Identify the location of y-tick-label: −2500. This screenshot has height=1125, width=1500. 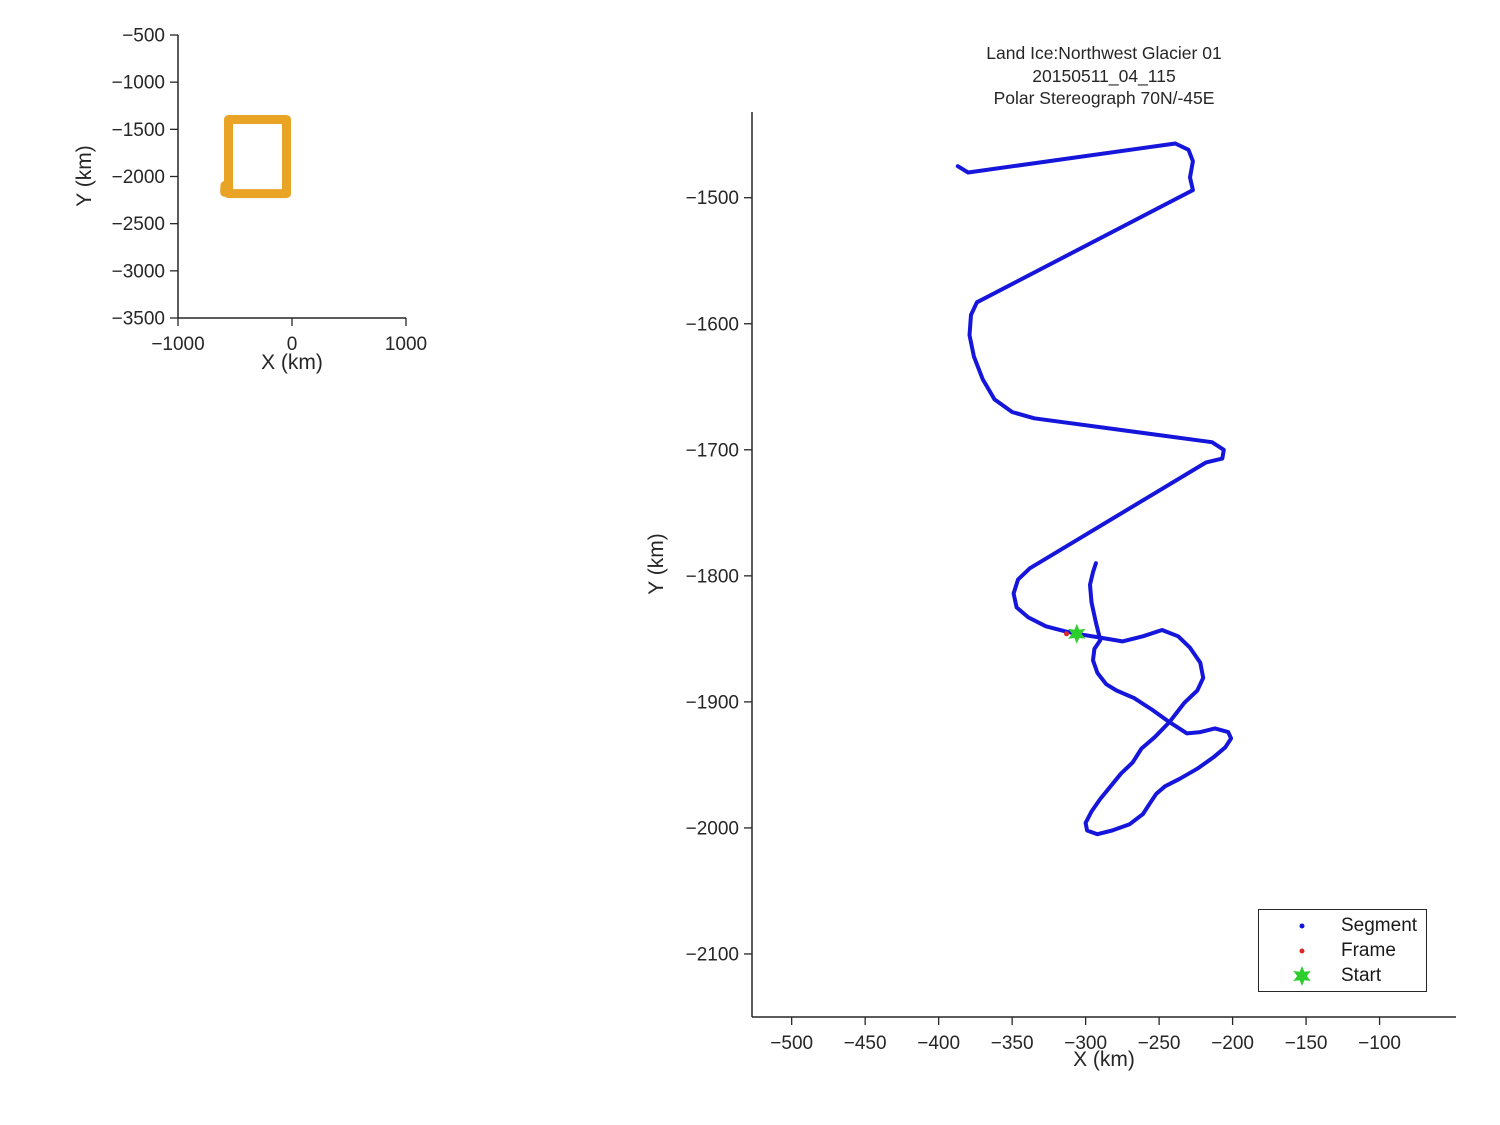
(138, 224).